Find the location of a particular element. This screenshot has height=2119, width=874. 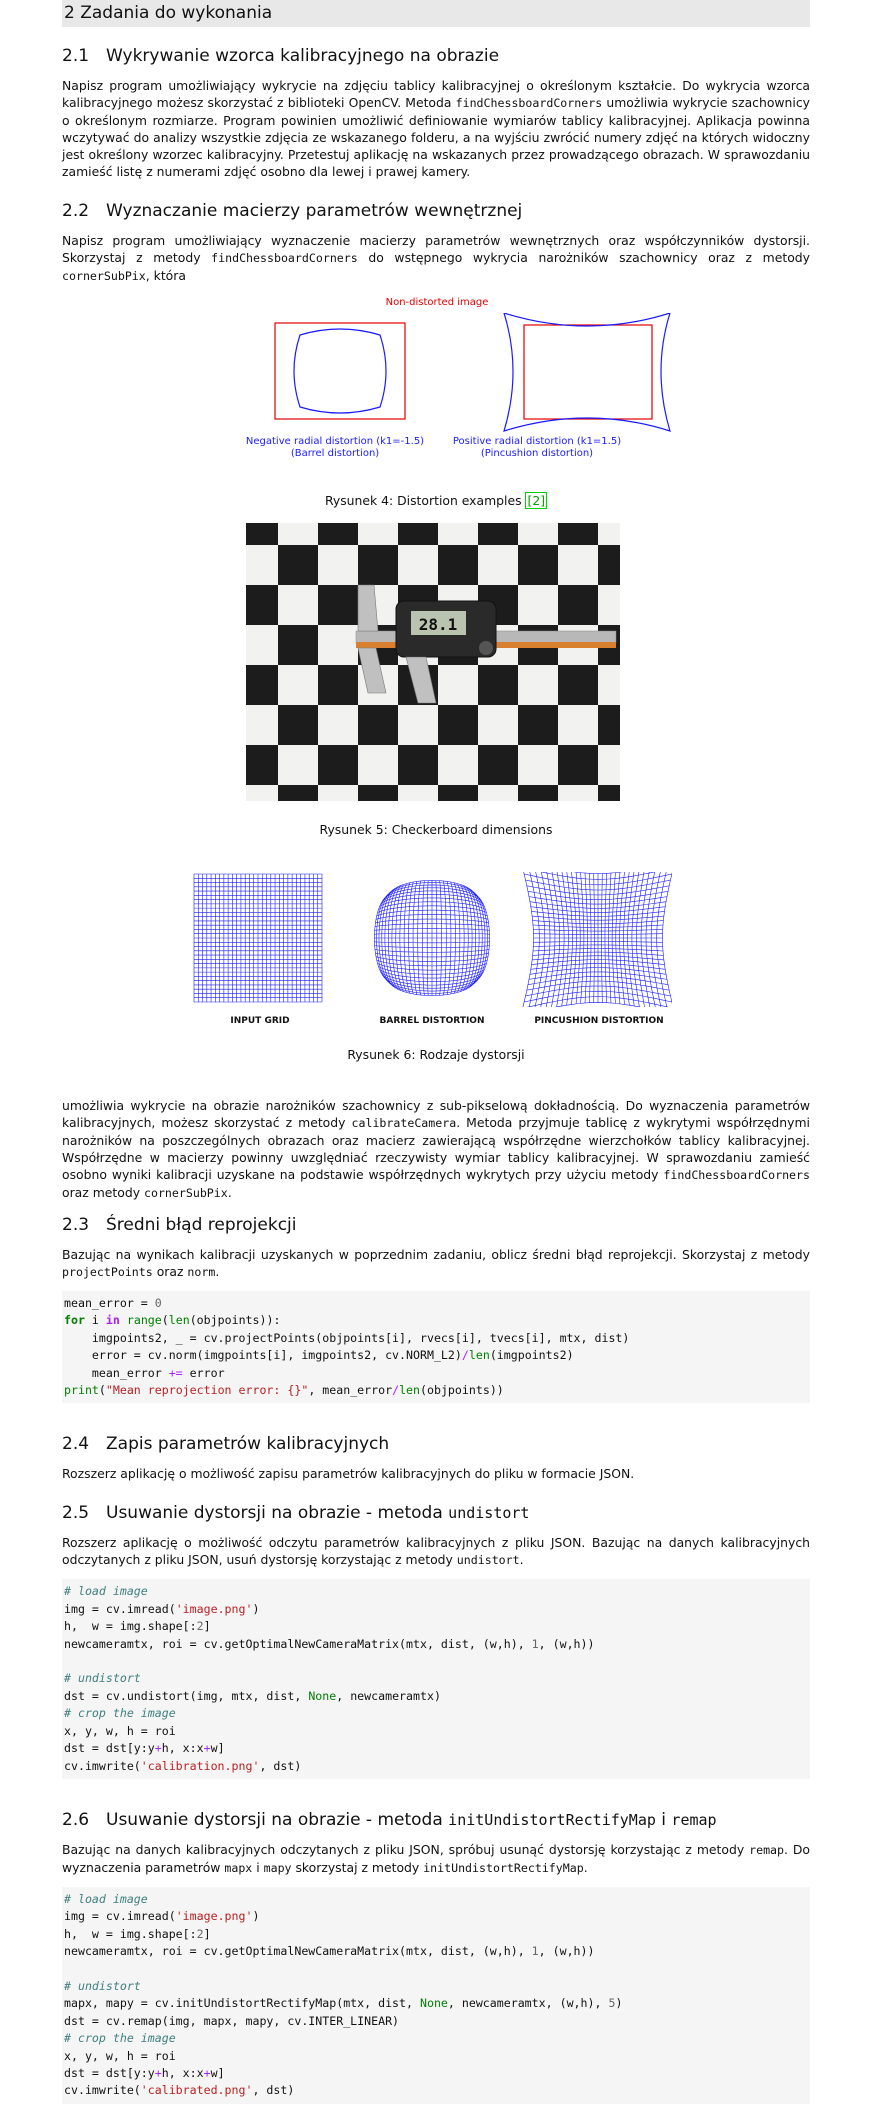

figure-4-caption: Rysunek 4: Distortion examples [2] is located at coordinates (436, 500).